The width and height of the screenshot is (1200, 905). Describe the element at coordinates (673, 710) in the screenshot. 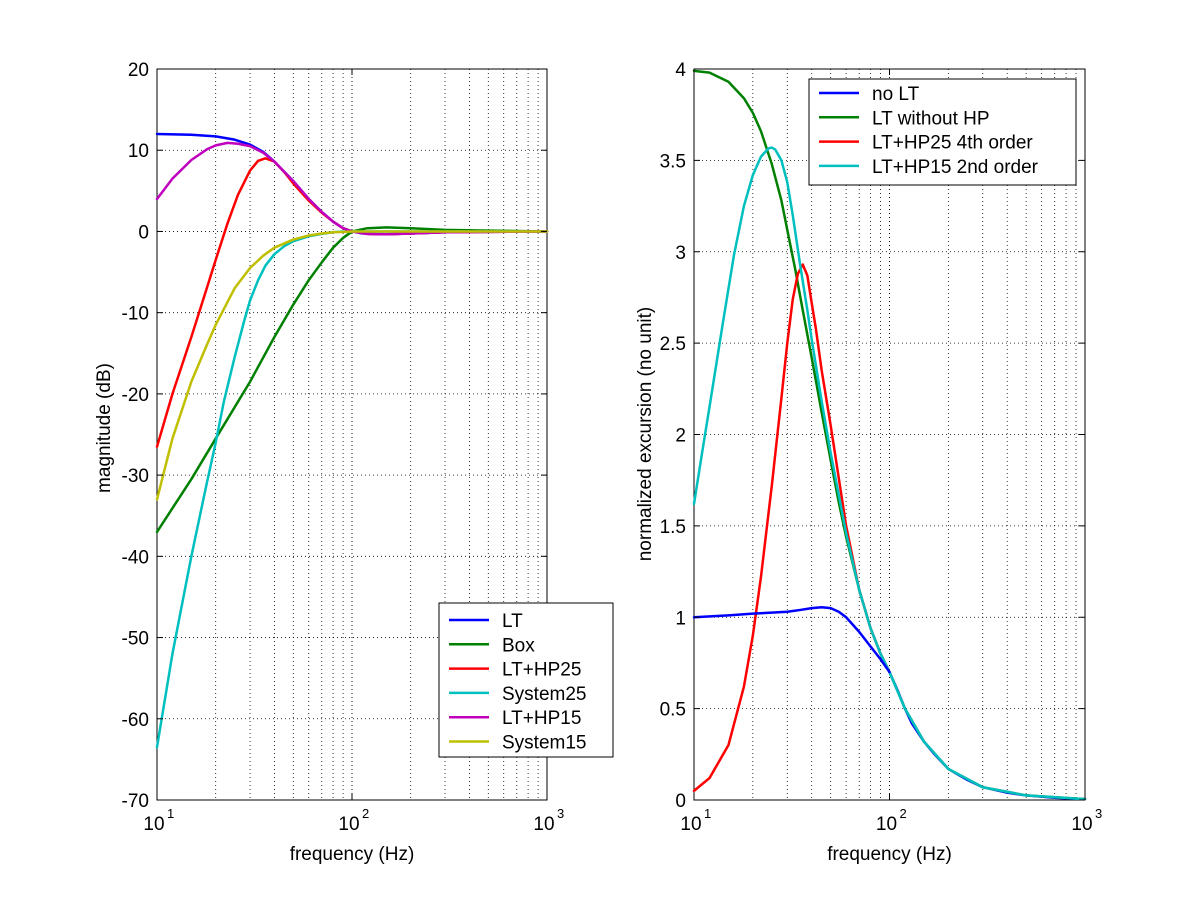

I see `y-tick-label: 0.5` at that location.